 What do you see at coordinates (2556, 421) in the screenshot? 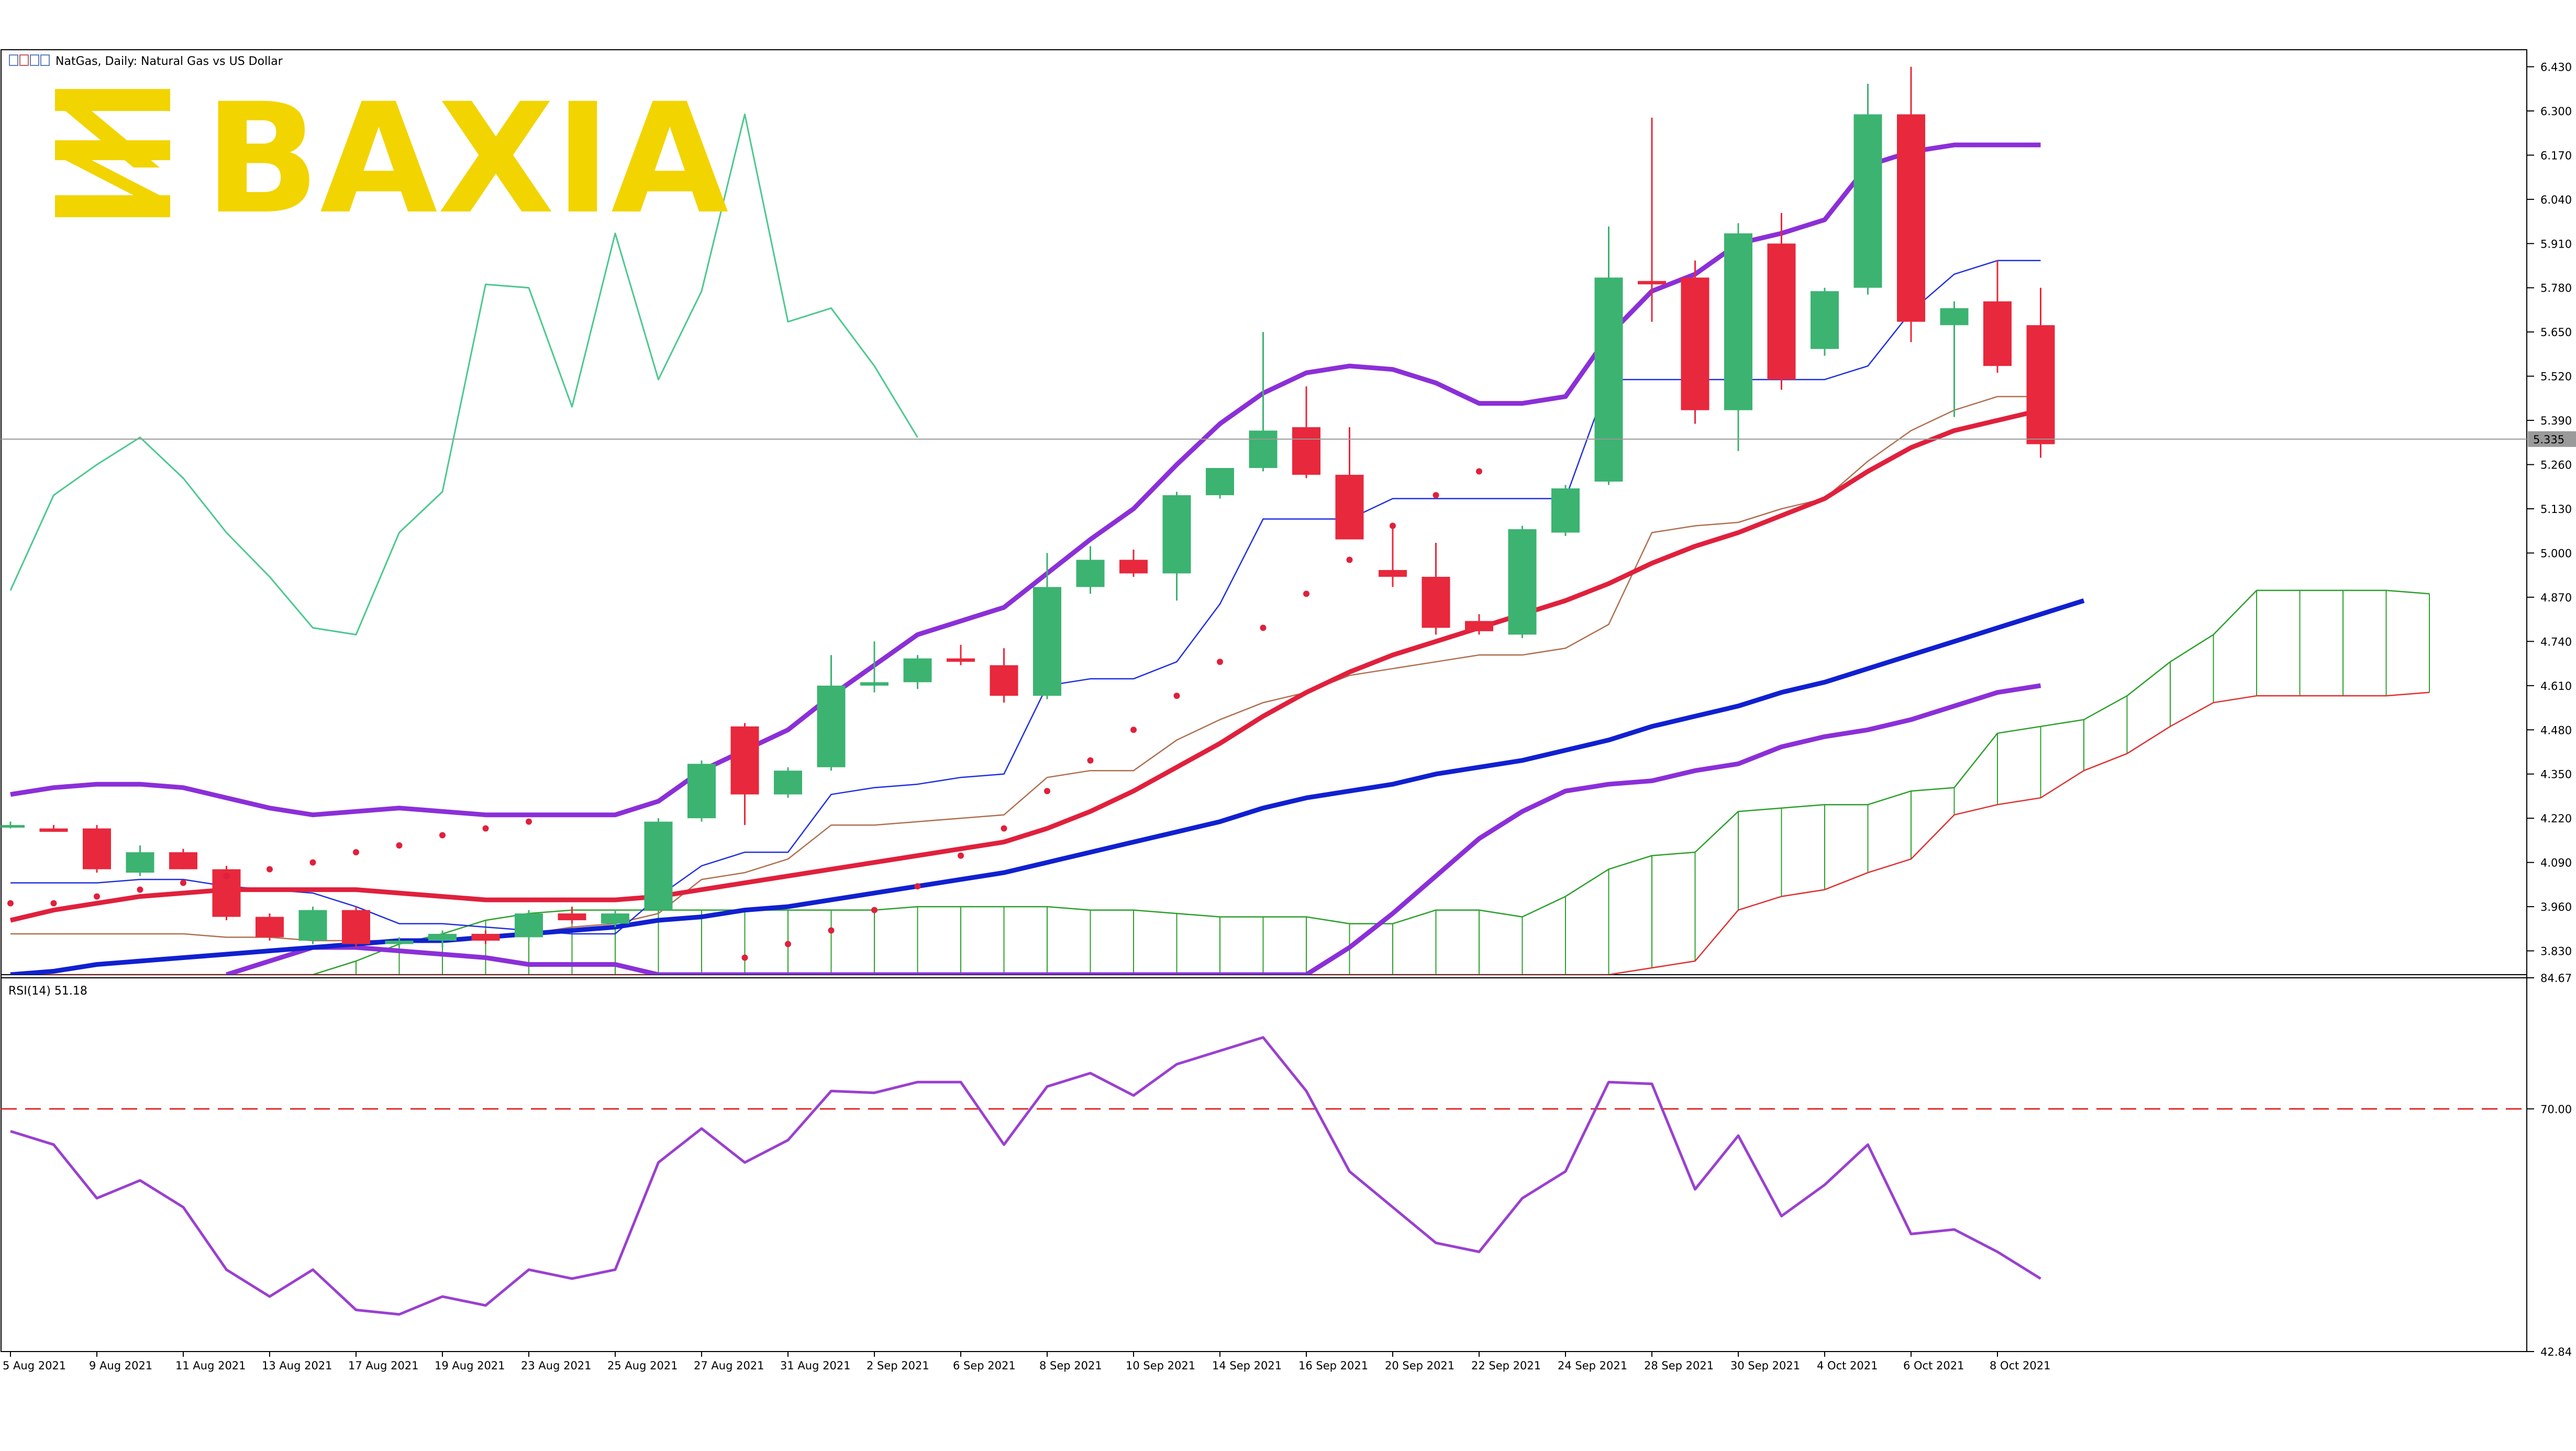
I see `price-tick-label: 5.390` at bounding box center [2556, 421].